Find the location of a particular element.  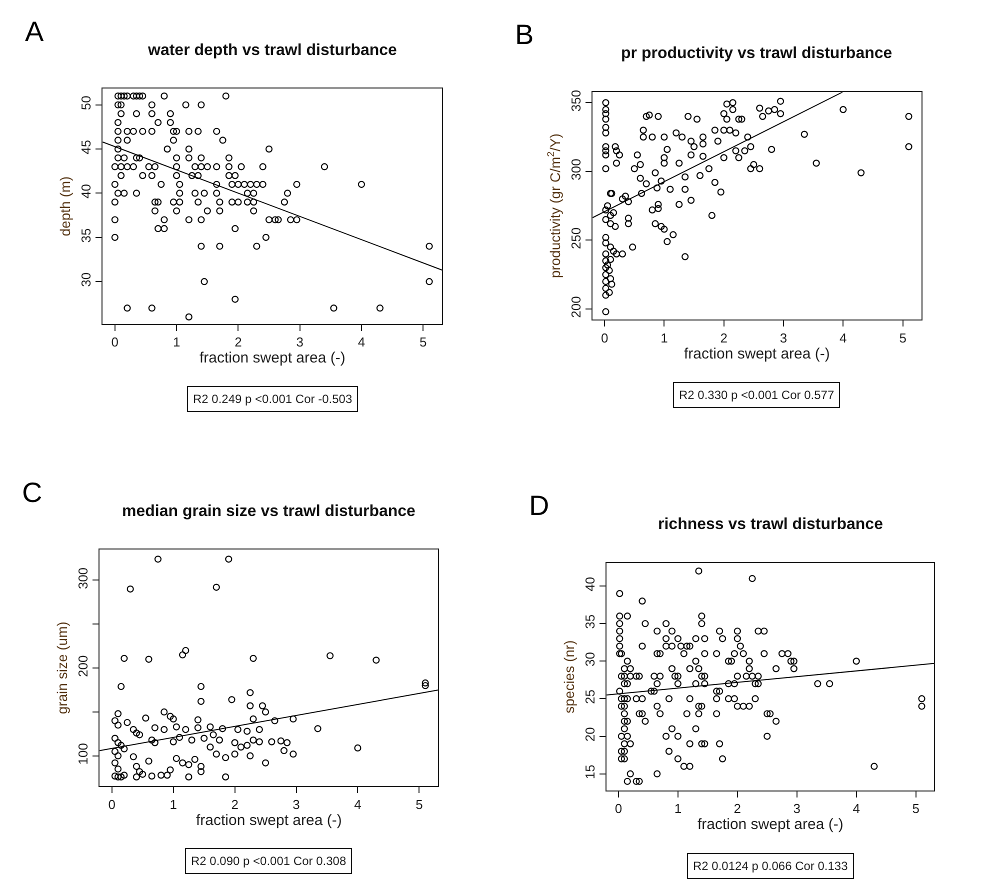

chart-title: pr productivity vs trawl disturbance is located at coordinates (756, 53).